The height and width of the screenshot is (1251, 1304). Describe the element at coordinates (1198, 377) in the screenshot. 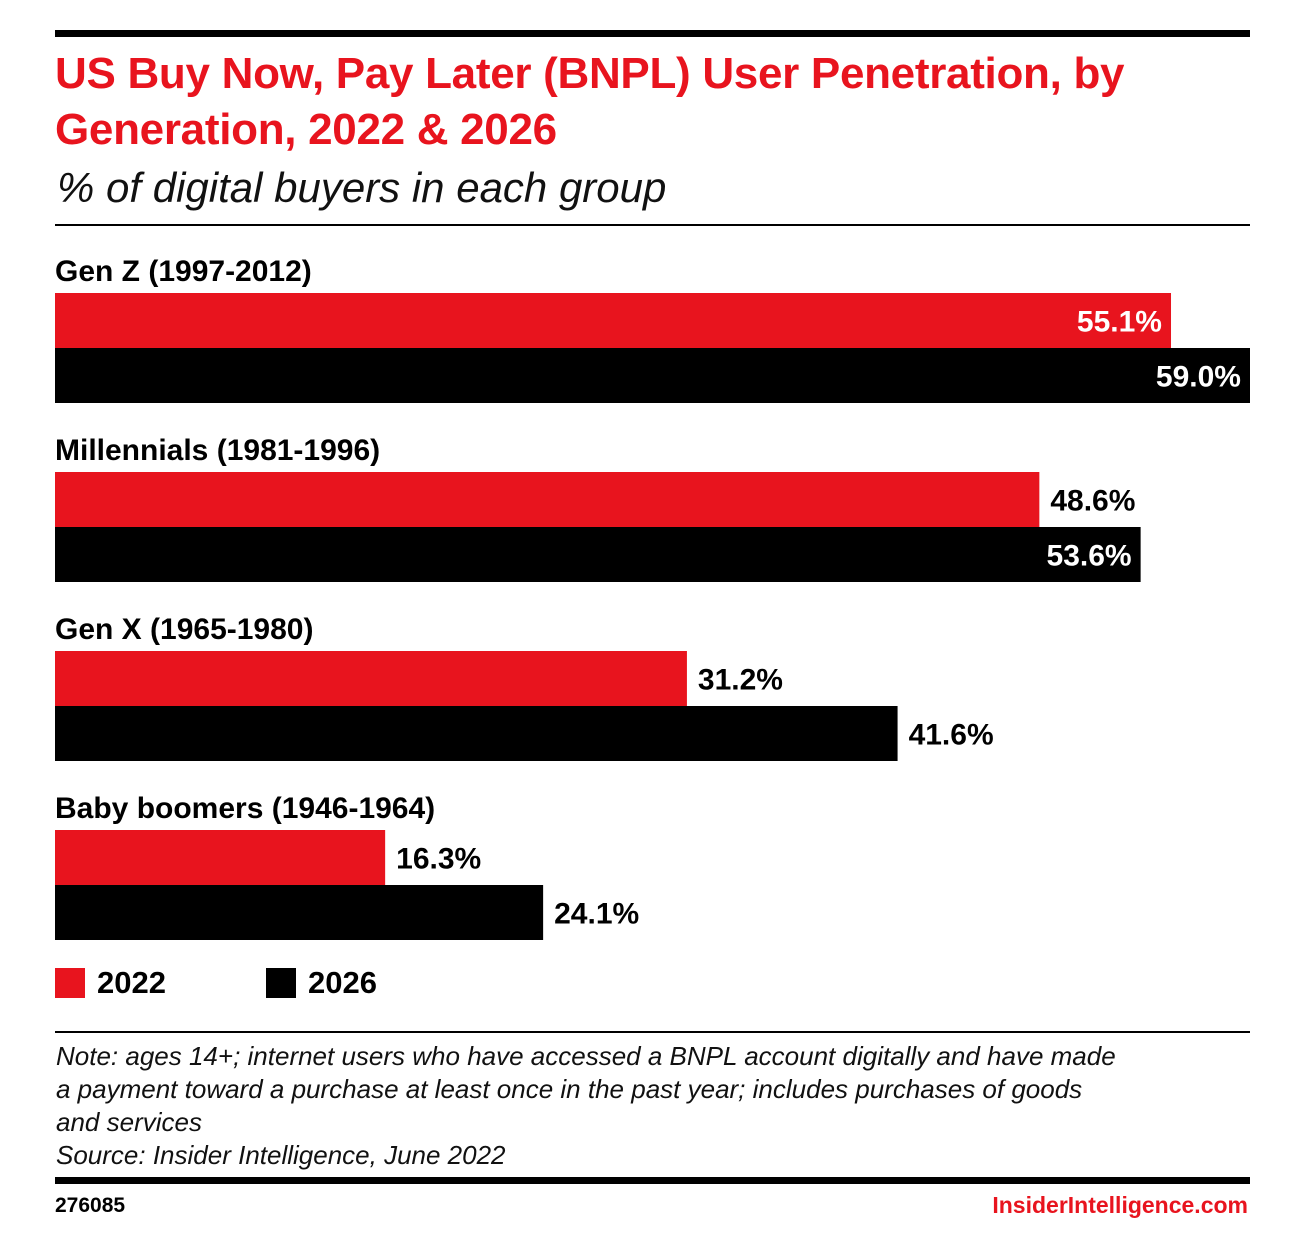

I see `data-label-2026: 59.0%` at that location.